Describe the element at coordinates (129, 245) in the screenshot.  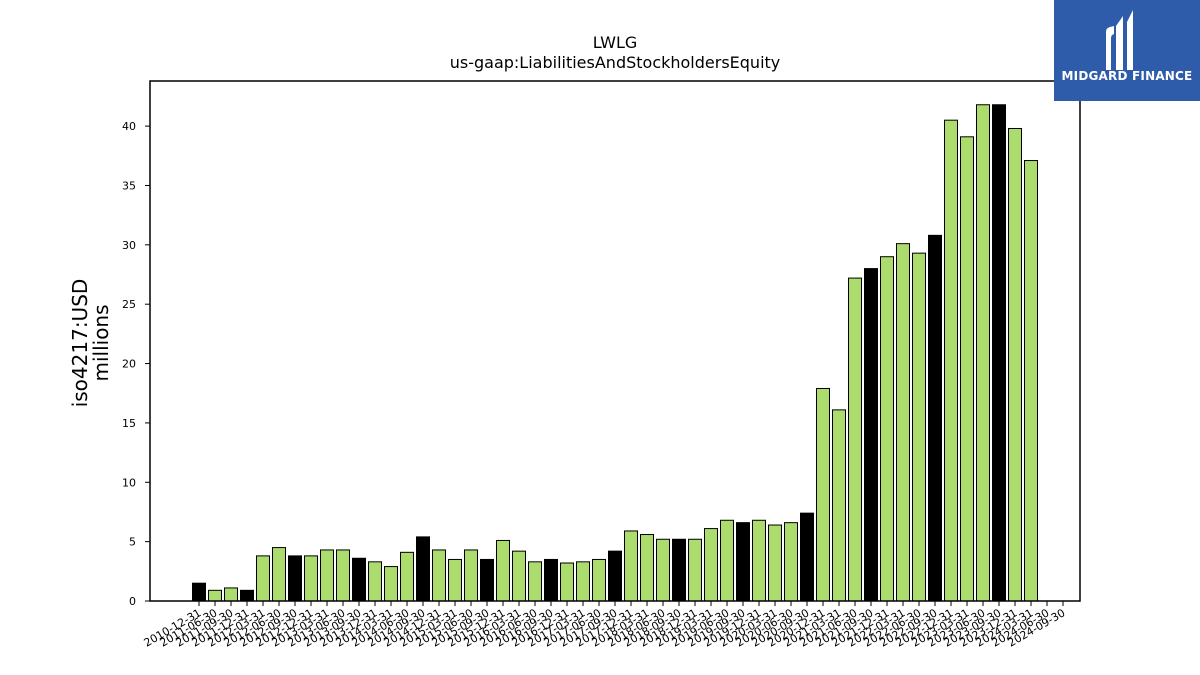
I see `y-tick-label: 30` at that location.